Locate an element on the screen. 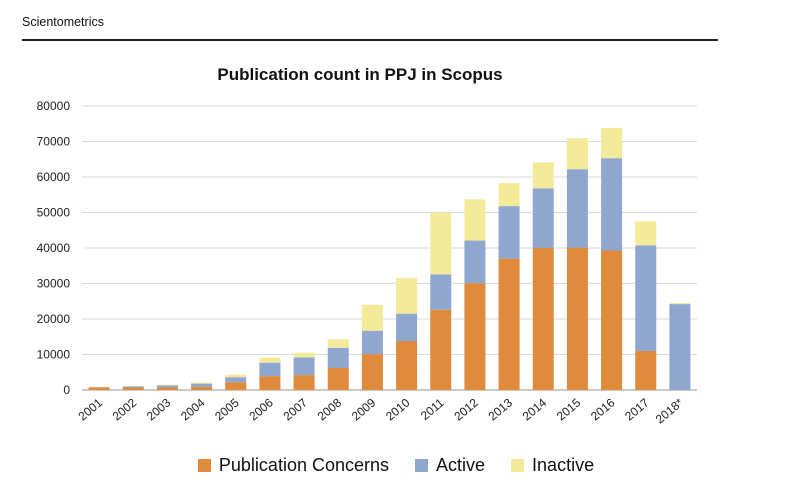 Image resolution: width=792 pixels, height=486 pixels. x-tick-label: 2017 is located at coordinates (637, 409).